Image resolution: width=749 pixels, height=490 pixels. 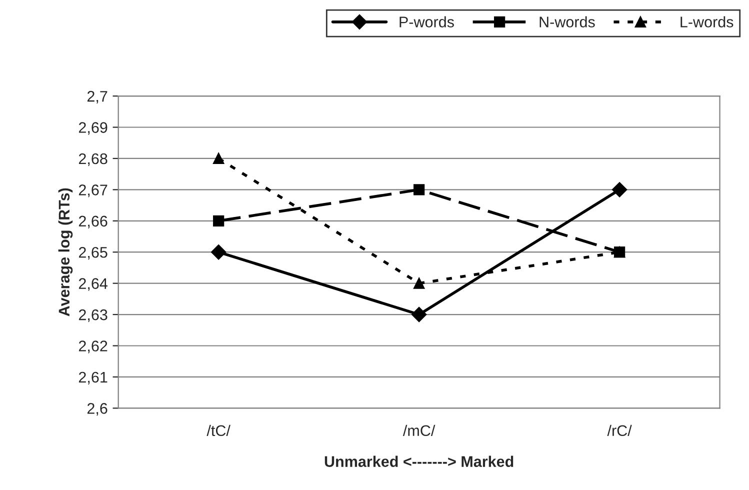 I want to click on x-tick-label: /mC/, so click(x=419, y=430).